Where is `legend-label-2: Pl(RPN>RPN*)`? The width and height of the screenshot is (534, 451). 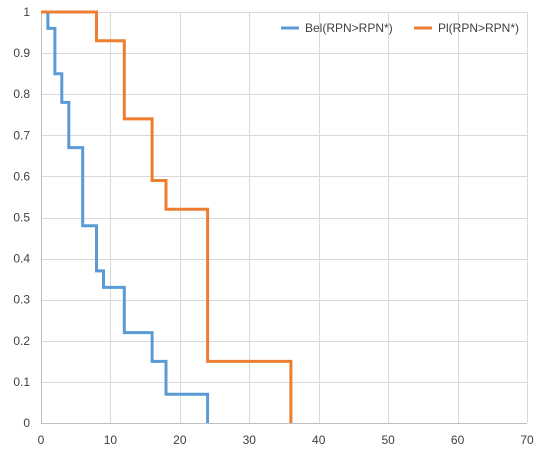 legend-label-2: Pl(RPN>RPN*) is located at coordinates (478, 28).